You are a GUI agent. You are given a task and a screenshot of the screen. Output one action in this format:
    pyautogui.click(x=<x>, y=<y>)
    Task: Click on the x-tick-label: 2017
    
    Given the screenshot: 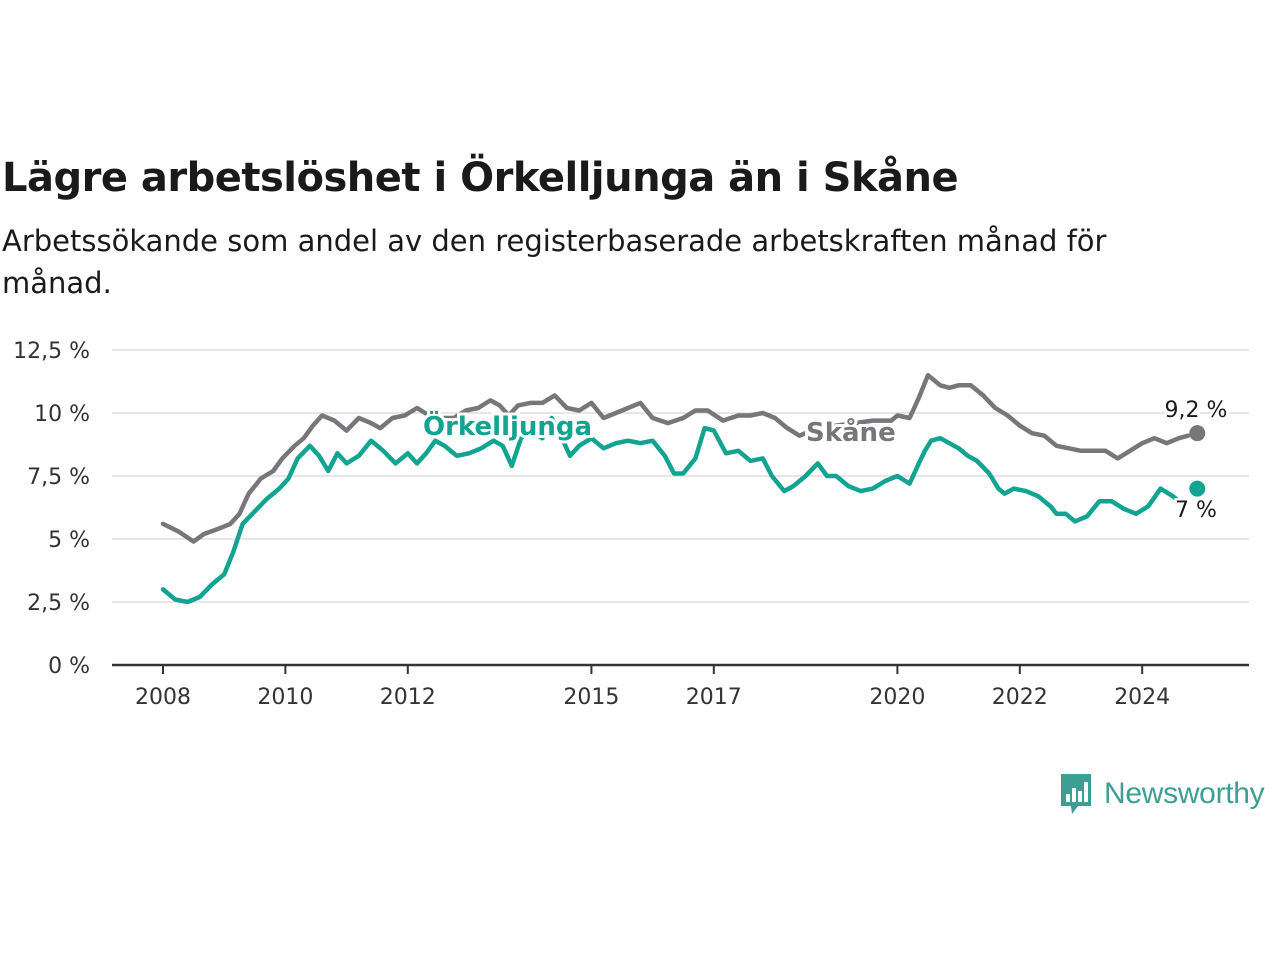 What is the action you would take?
    pyautogui.click(x=714, y=697)
    